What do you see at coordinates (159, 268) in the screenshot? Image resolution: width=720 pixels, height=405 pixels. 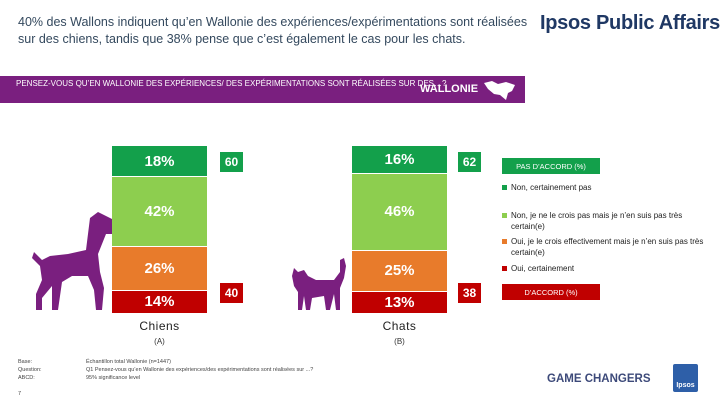 I see `bar-segment: 26%` at bounding box center [159, 268].